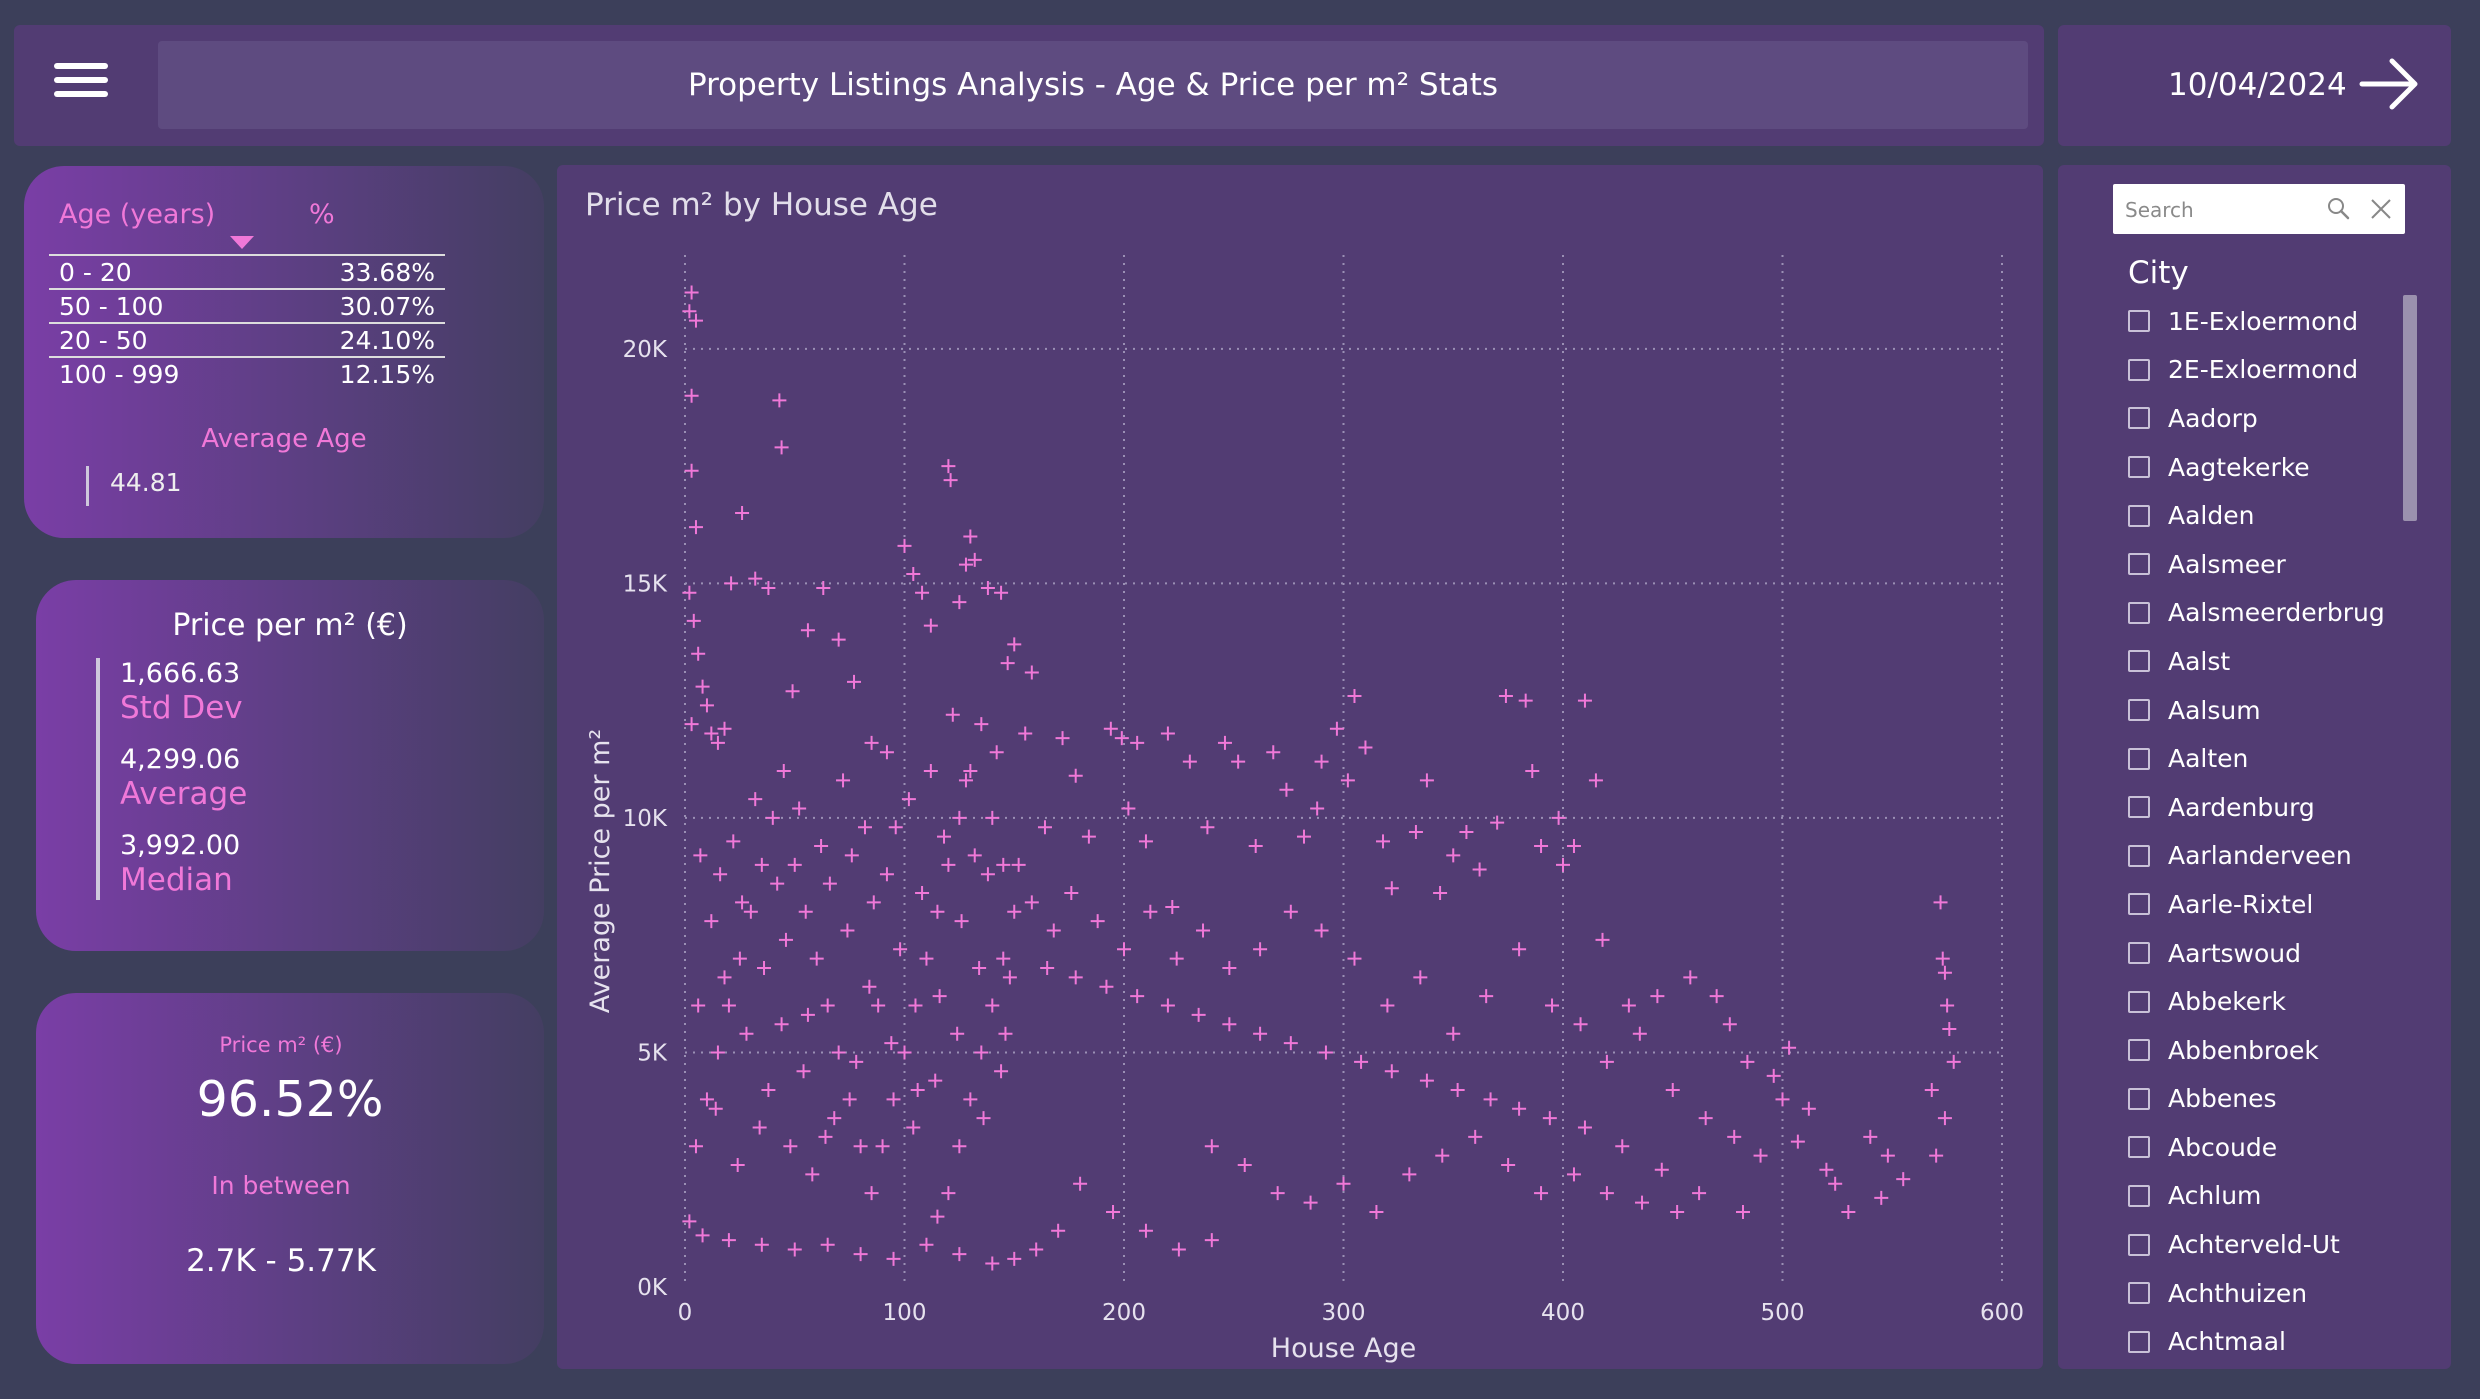 Image resolution: width=2480 pixels, height=1399 pixels. I want to click on age-column-header: Age (years), so click(137, 214).